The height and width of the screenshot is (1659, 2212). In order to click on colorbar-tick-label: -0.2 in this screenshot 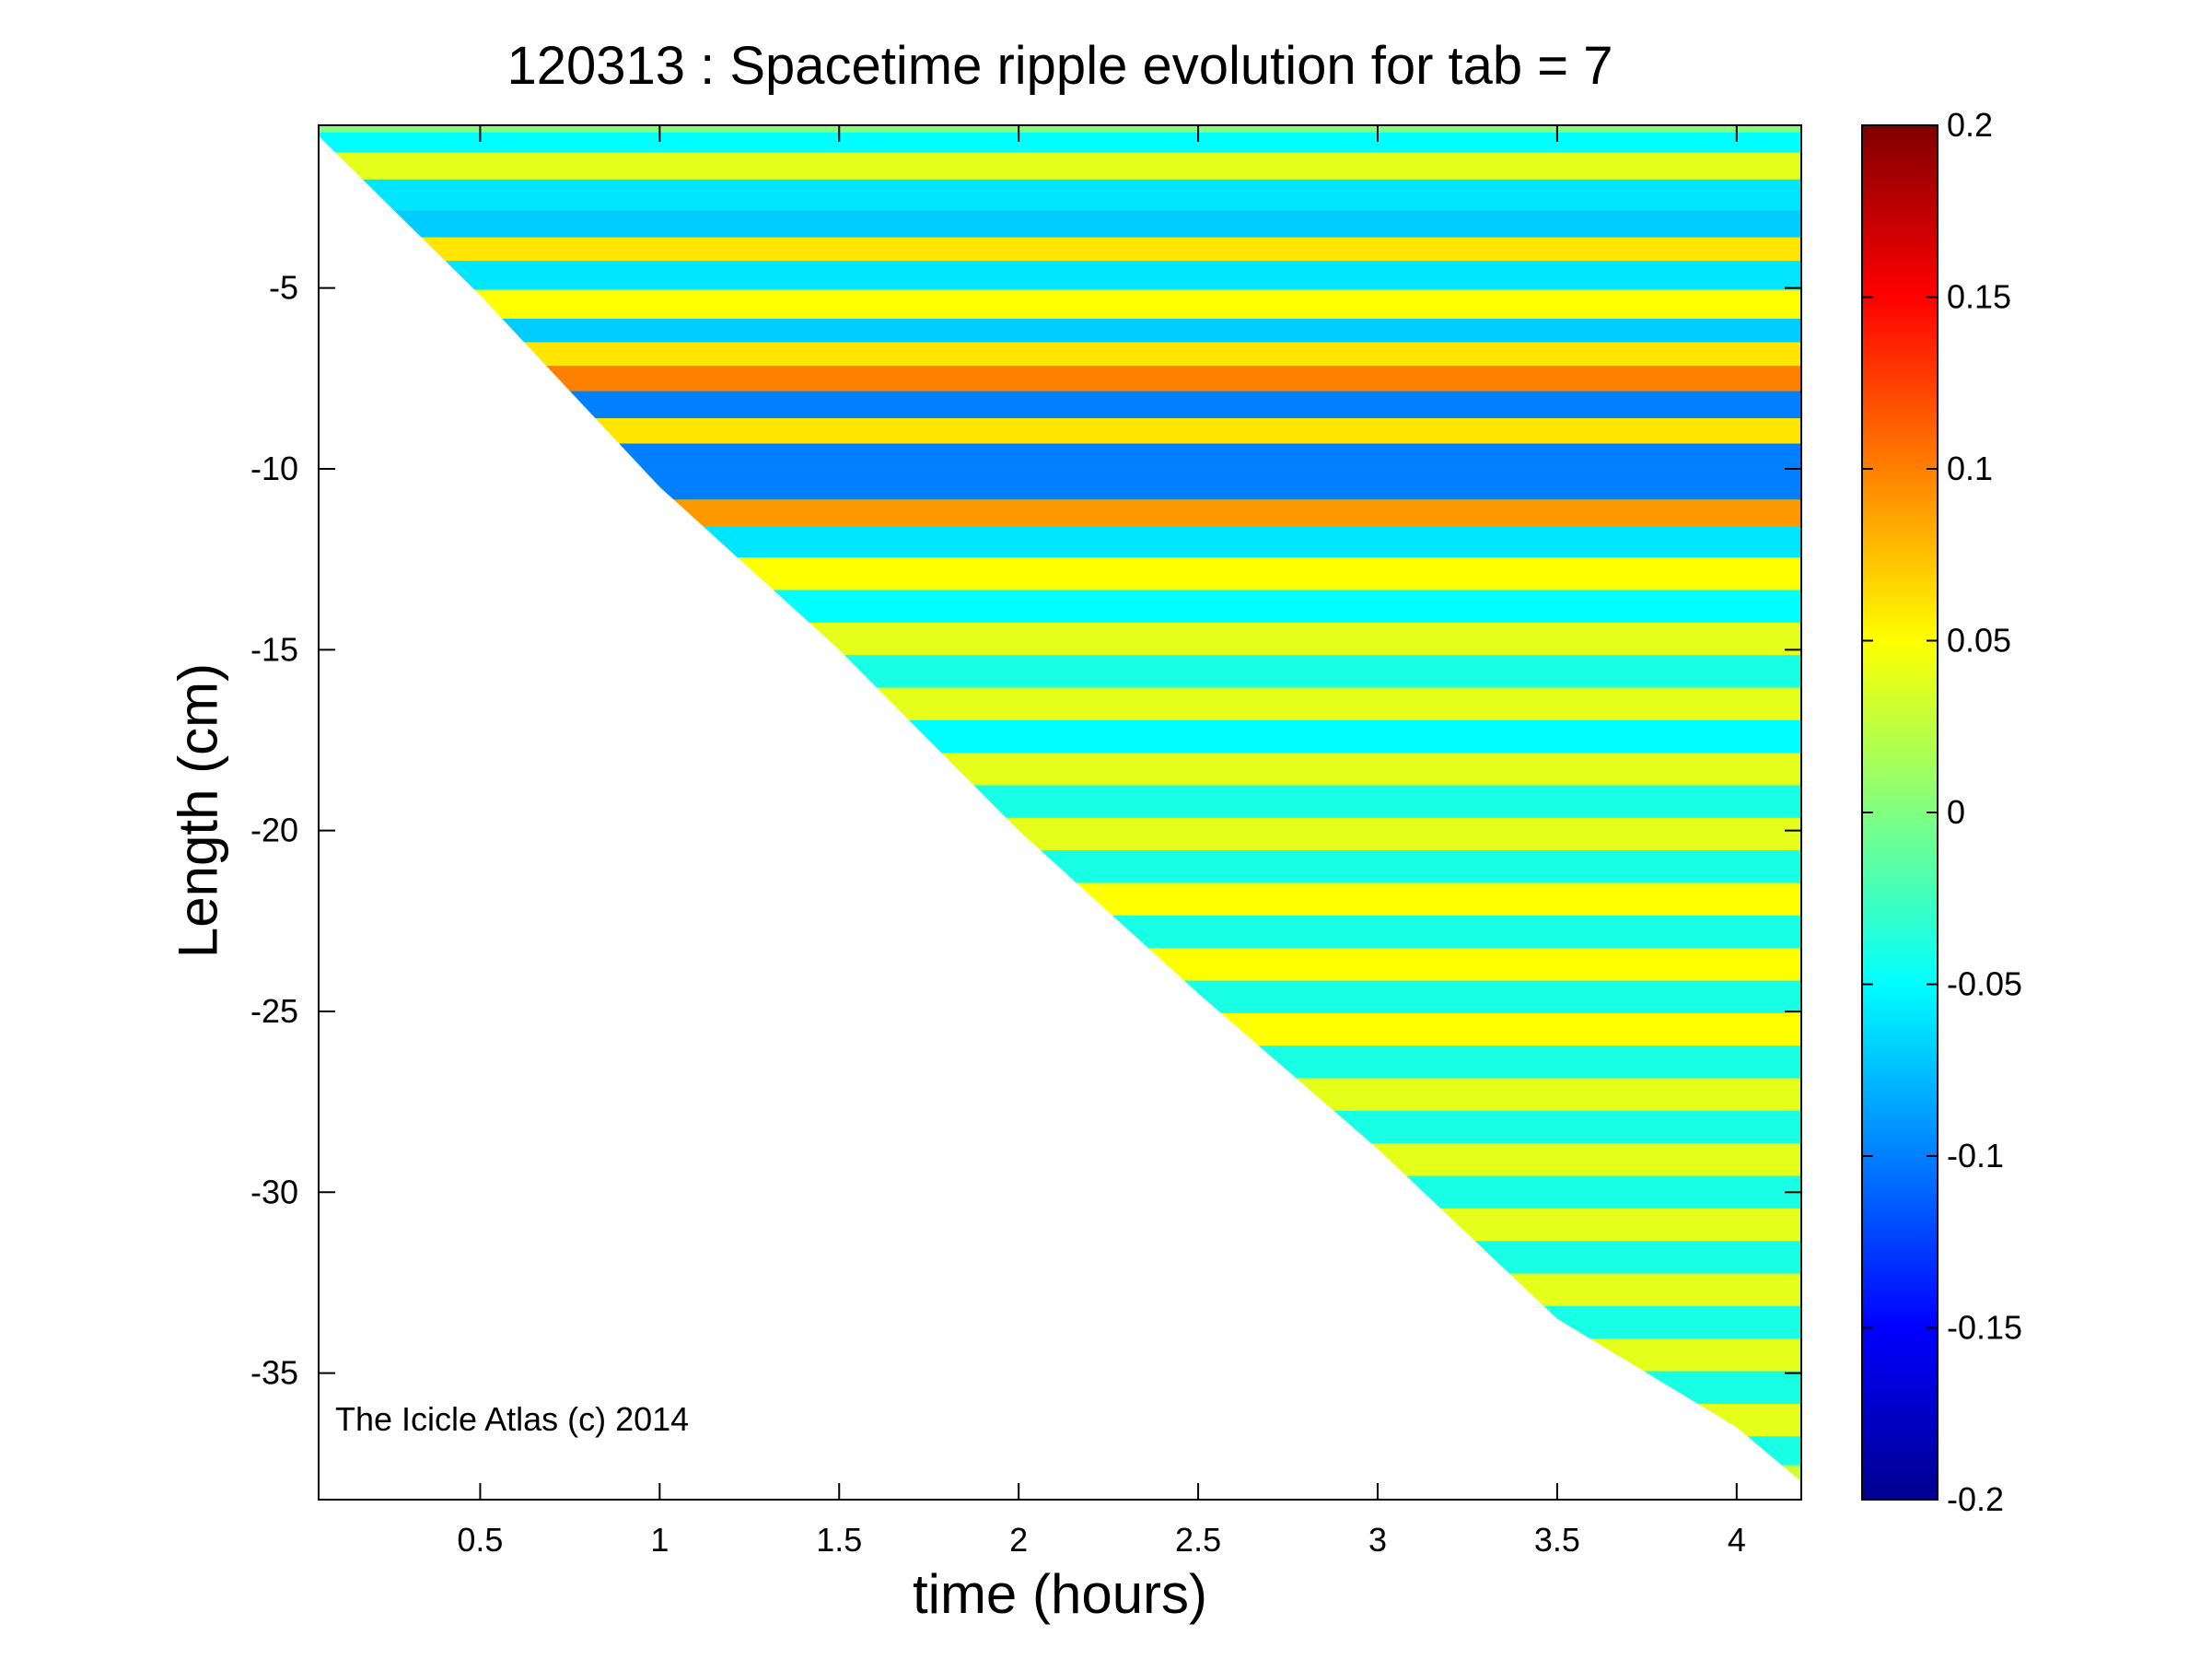, I will do `click(1976, 1499)`.